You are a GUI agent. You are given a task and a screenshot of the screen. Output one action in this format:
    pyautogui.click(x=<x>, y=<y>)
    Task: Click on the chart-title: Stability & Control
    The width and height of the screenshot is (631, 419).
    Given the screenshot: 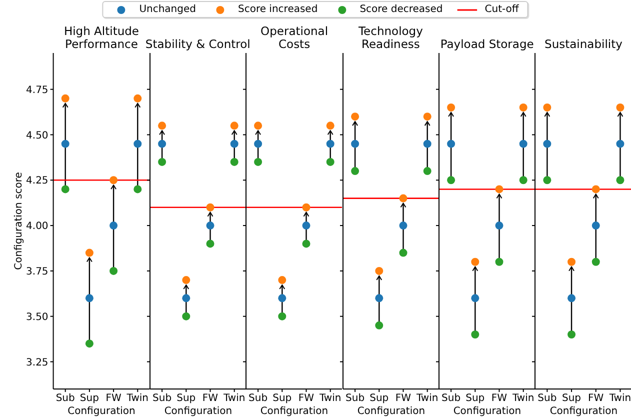 What is the action you would take?
    pyautogui.click(x=198, y=44)
    